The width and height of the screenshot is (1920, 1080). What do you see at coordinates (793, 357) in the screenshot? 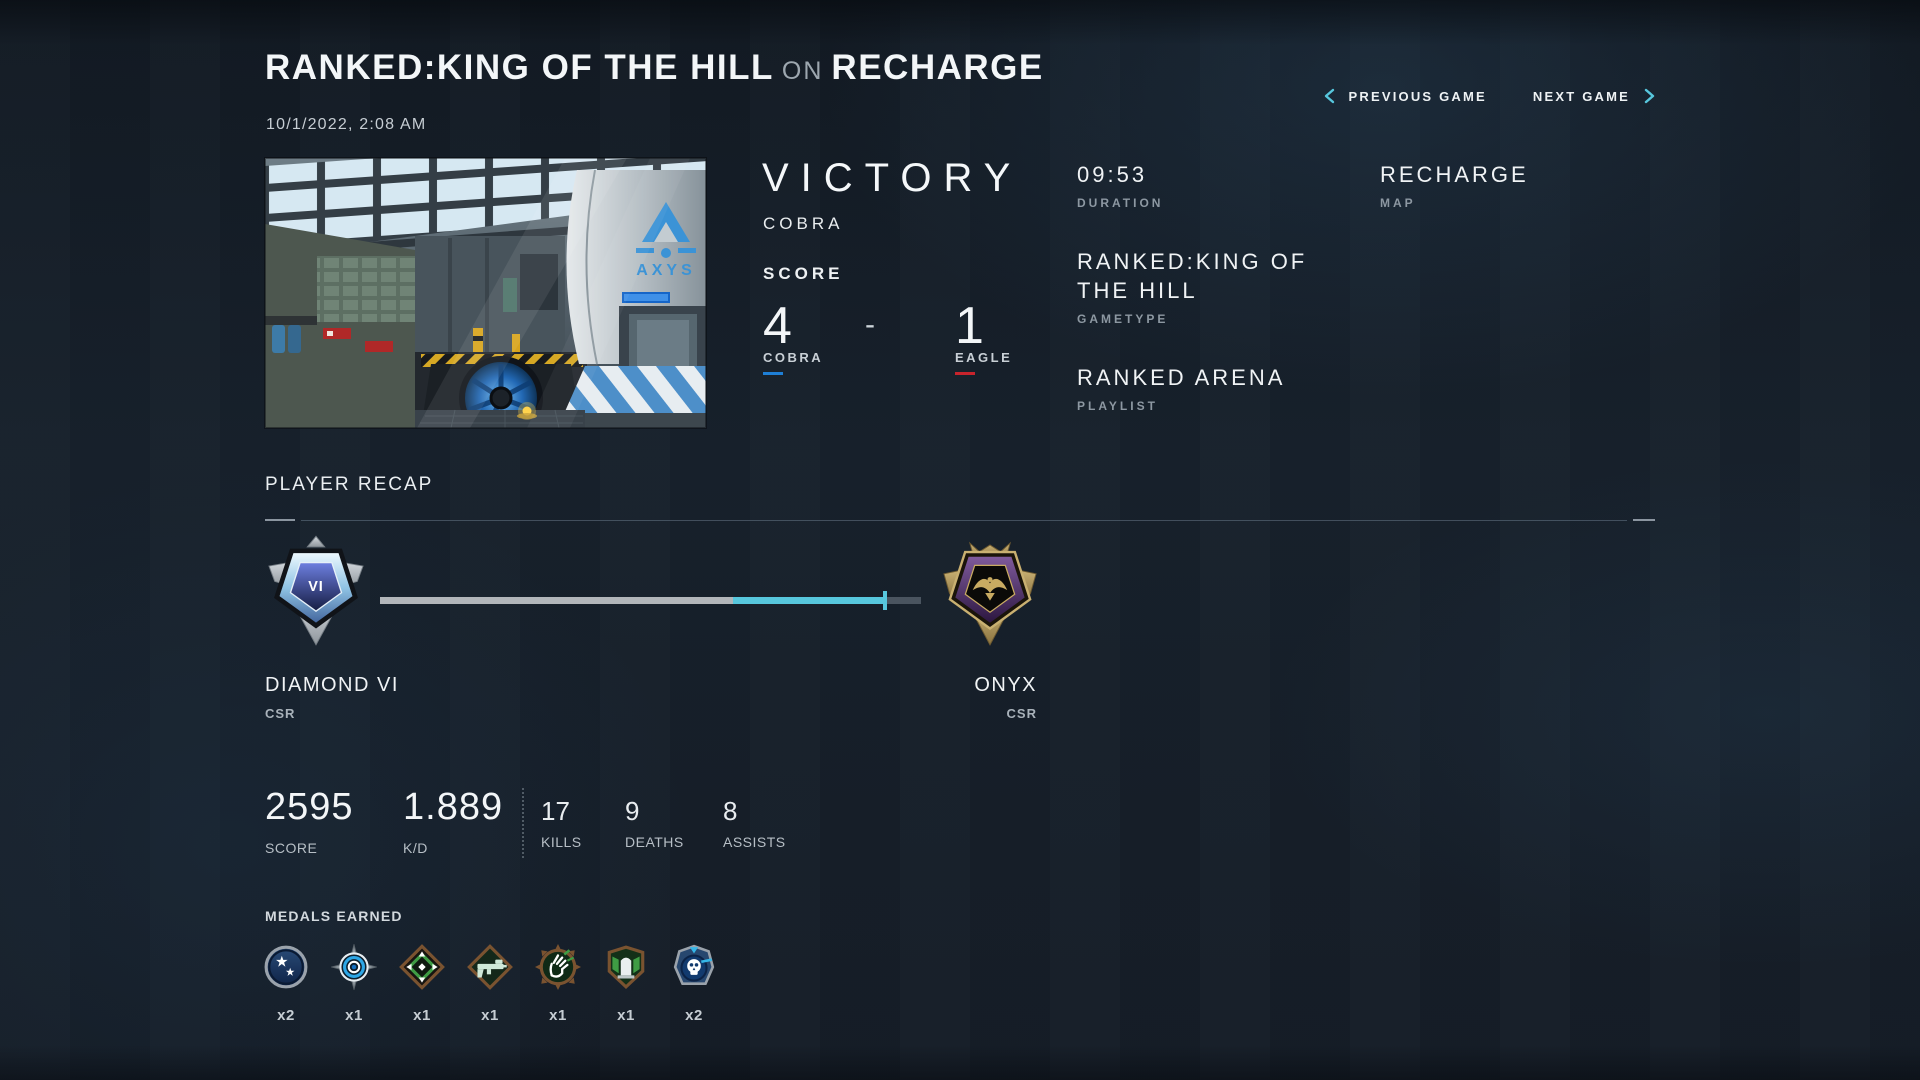
I see `team-a-name: COBRA` at bounding box center [793, 357].